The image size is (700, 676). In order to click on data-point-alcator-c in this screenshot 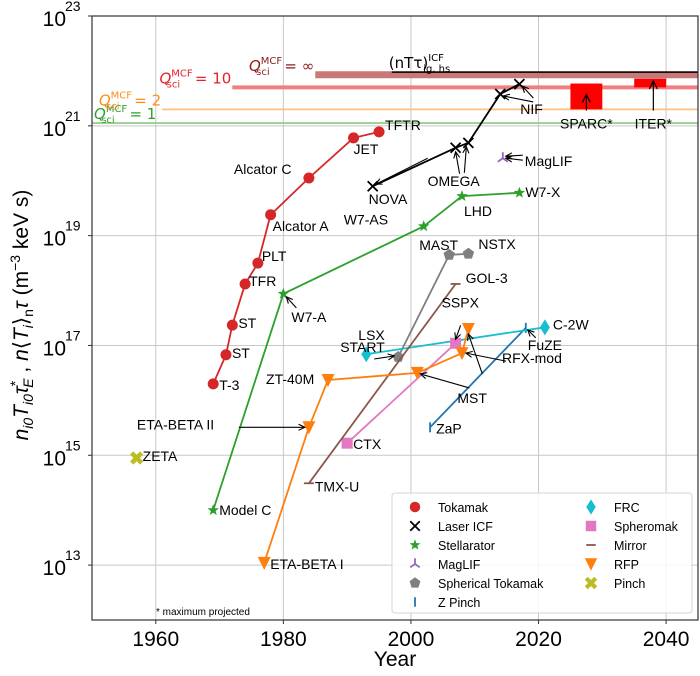, I will do `click(309, 178)`.